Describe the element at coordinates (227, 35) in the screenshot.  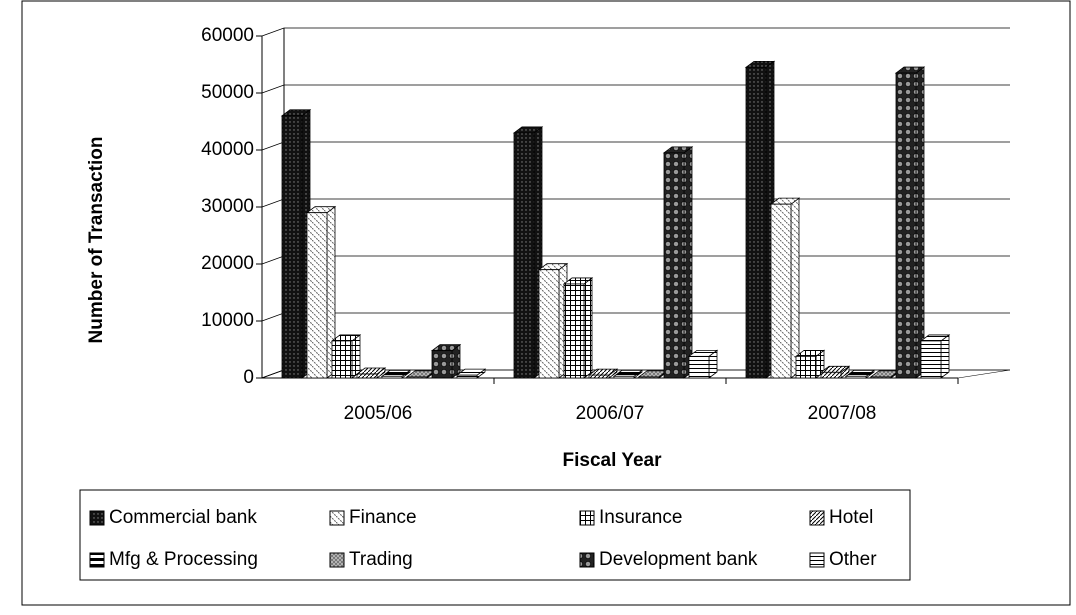
I see `y-tick-label: 60000` at that location.